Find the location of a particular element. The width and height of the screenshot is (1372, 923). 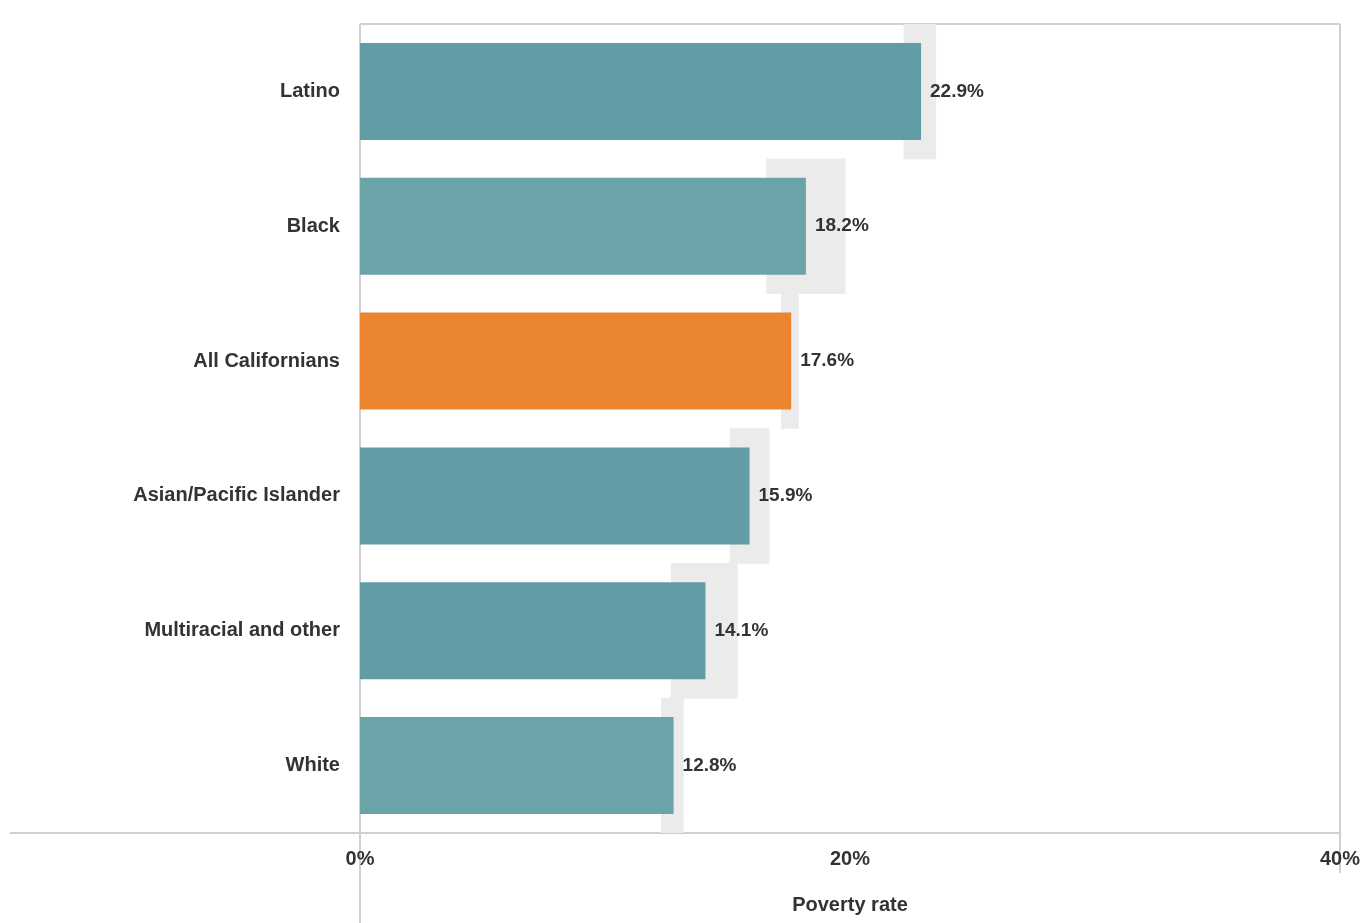

data-label: 15.9% is located at coordinates (785, 495).